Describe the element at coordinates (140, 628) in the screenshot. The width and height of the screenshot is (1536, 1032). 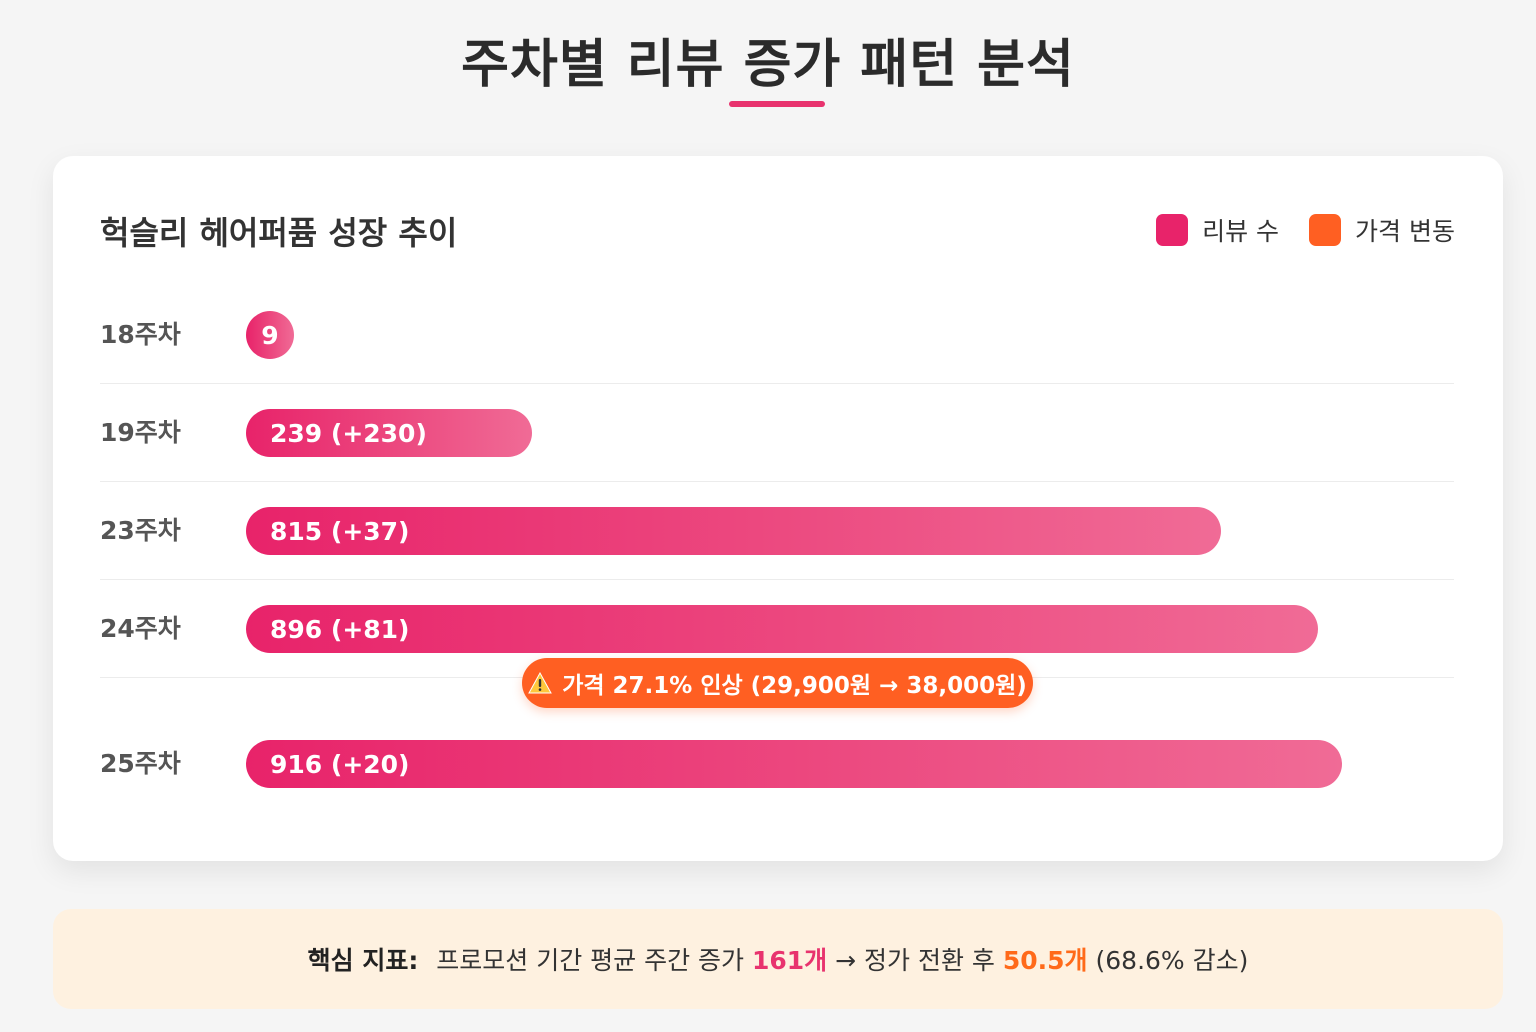
I see `row-label: 24주차` at that location.